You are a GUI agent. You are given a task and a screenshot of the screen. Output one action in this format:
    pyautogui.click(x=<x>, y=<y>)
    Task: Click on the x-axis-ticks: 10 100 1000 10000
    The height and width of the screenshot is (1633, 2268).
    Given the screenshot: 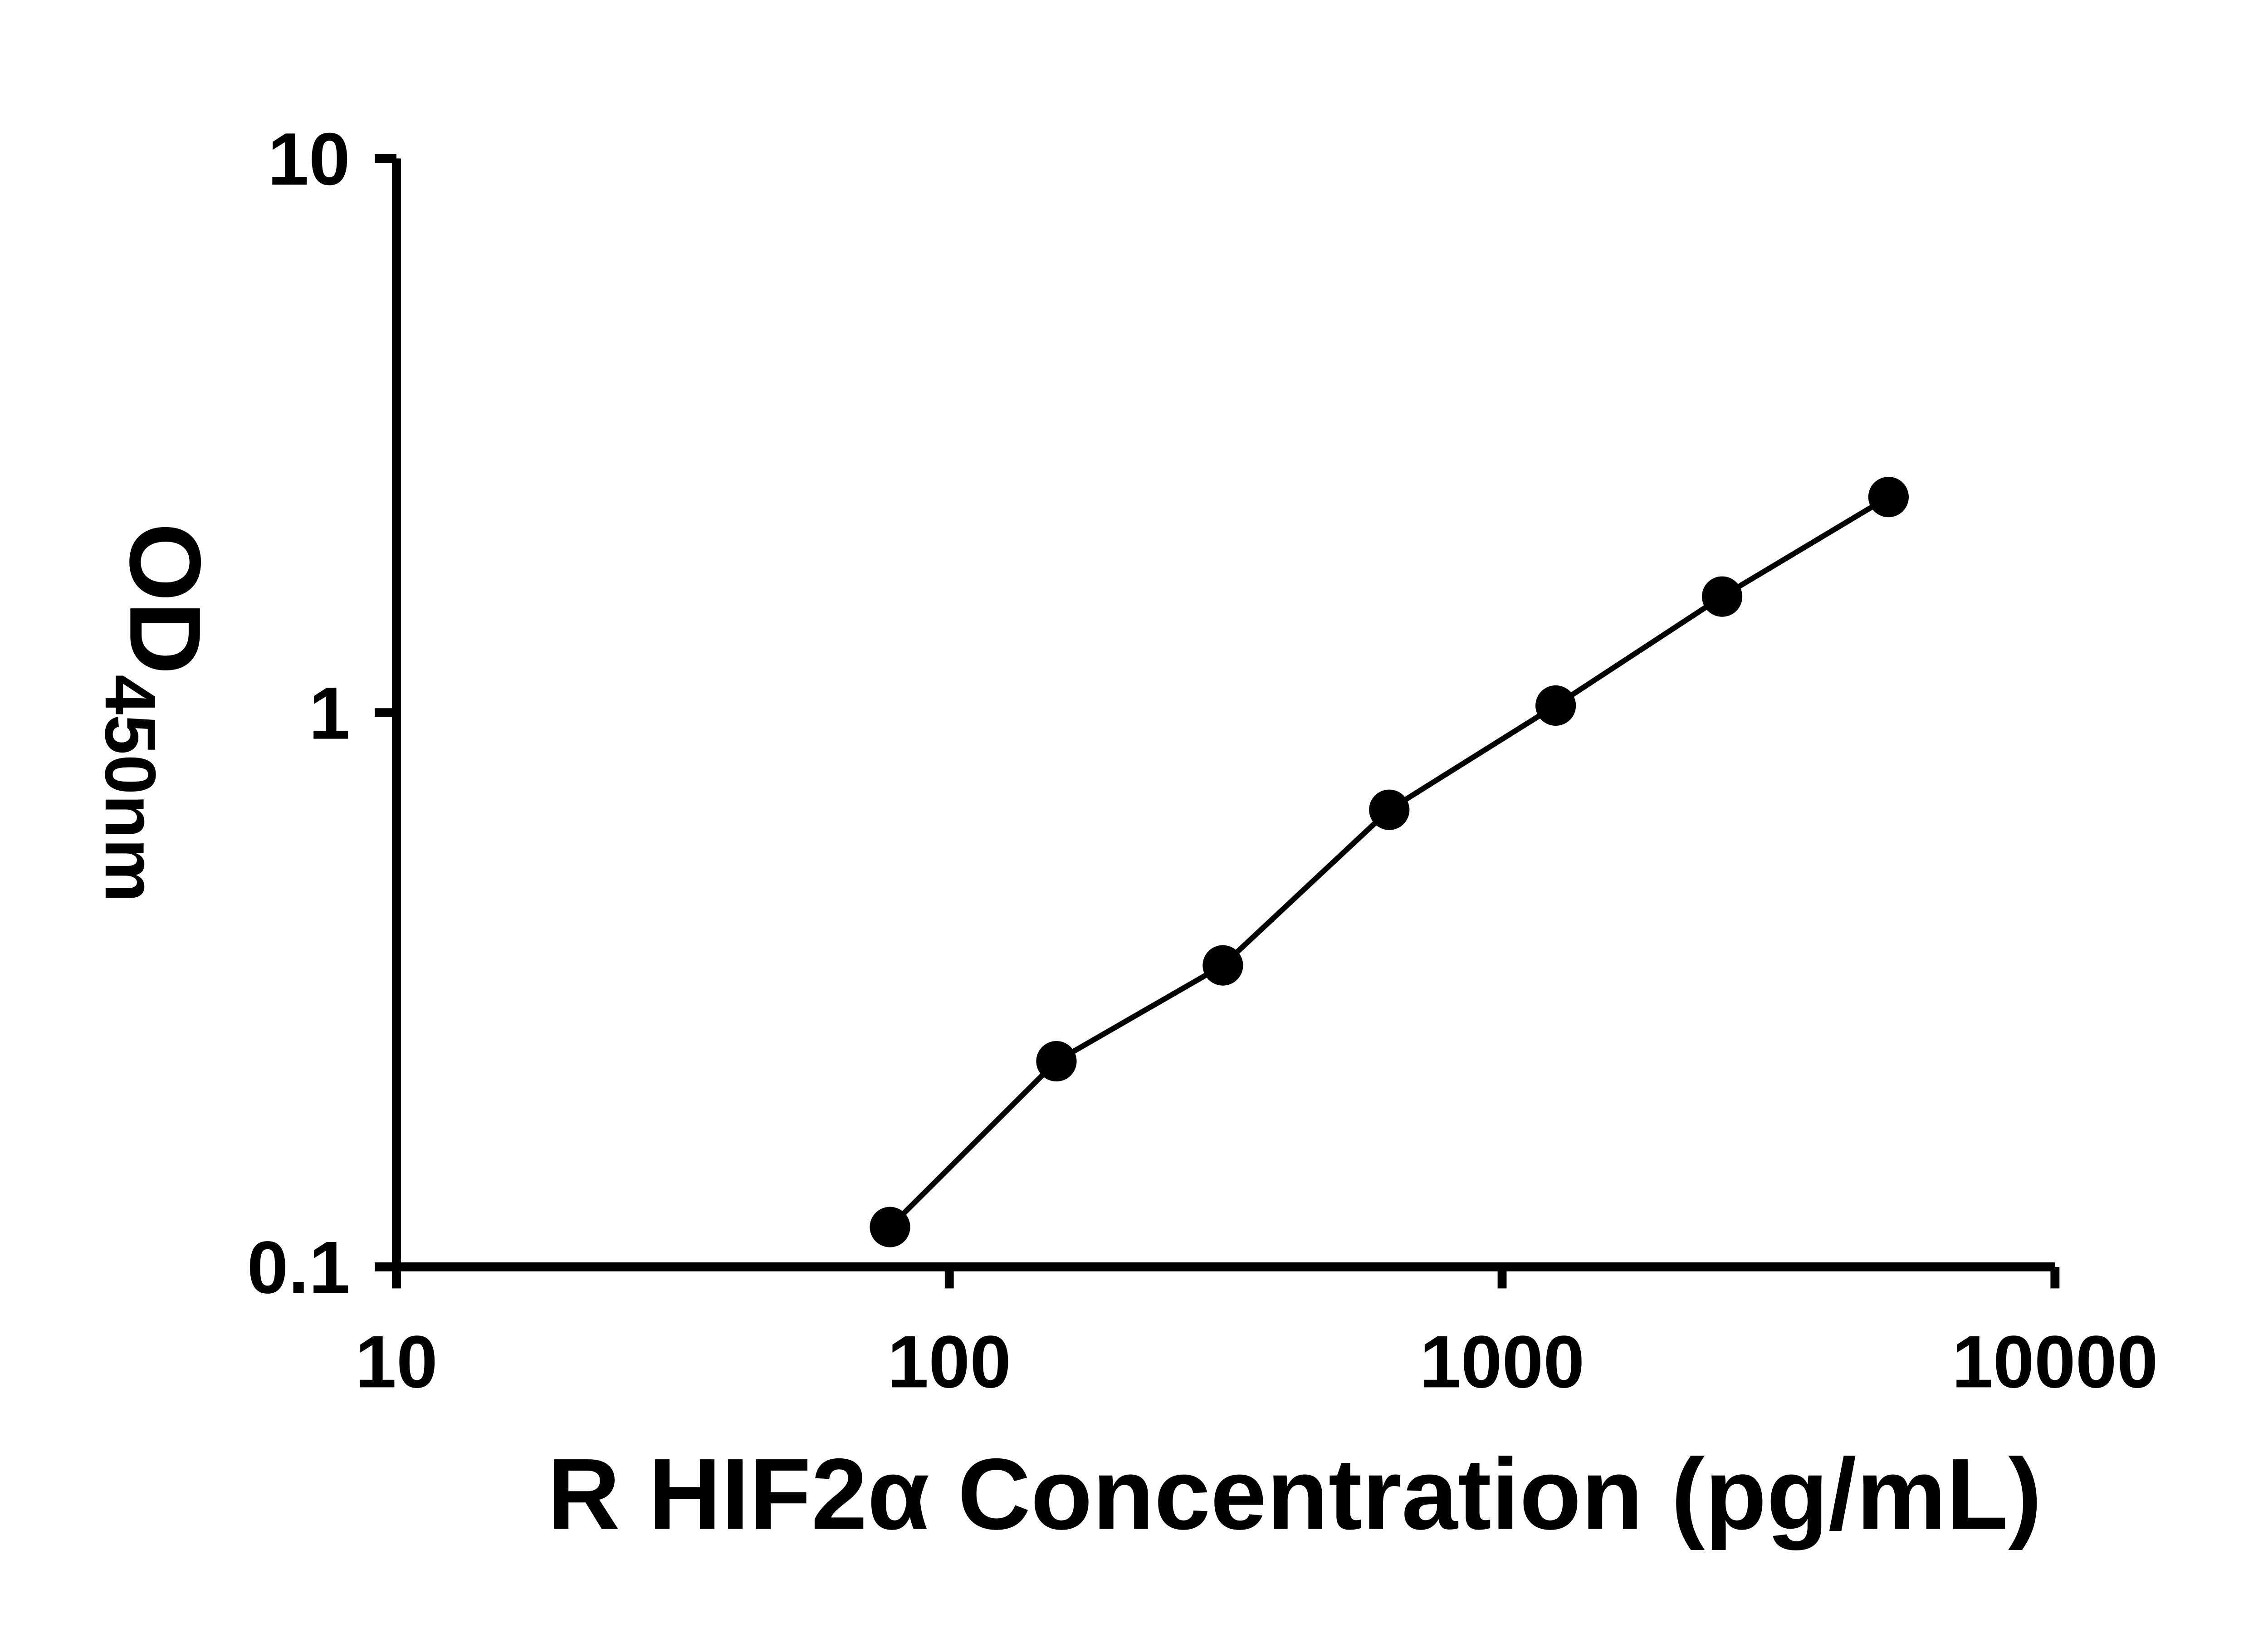 What is the action you would take?
    pyautogui.click(x=1256, y=1334)
    